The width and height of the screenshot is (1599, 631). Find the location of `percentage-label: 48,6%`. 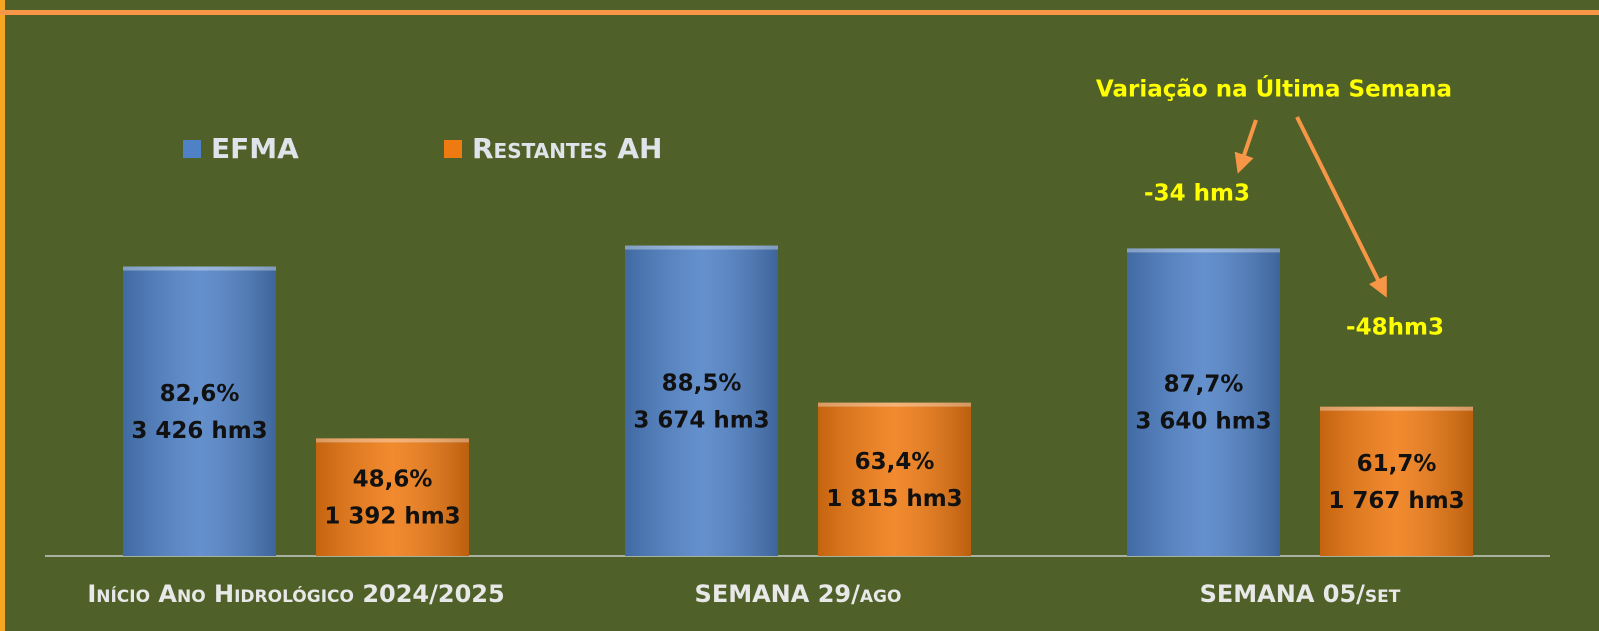

percentage-label: 48,6% is located at coordinates (393, 480).